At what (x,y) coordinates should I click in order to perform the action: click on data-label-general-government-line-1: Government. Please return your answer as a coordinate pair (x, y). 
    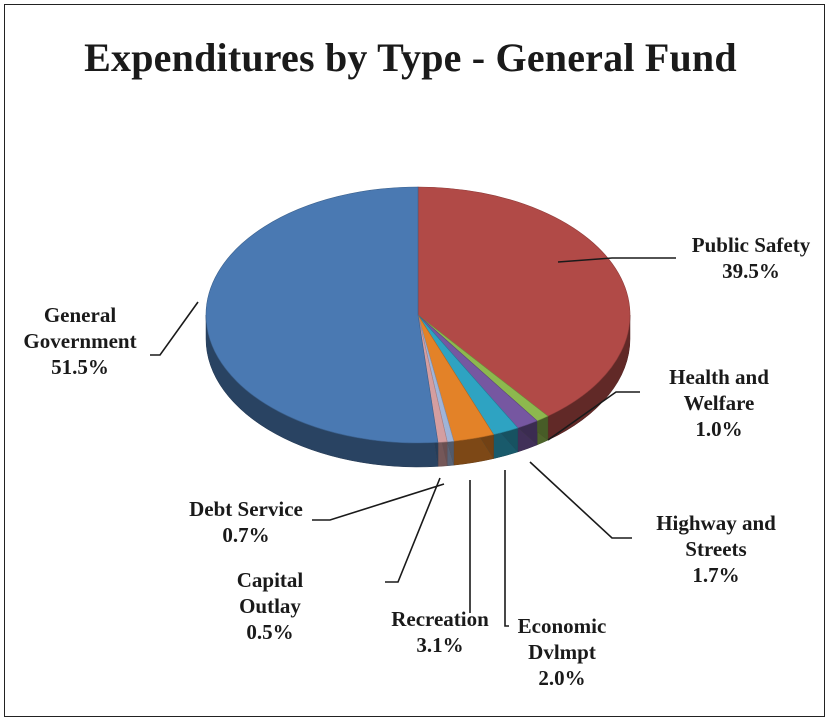
    Looking at the image, I should click on (79, 341).